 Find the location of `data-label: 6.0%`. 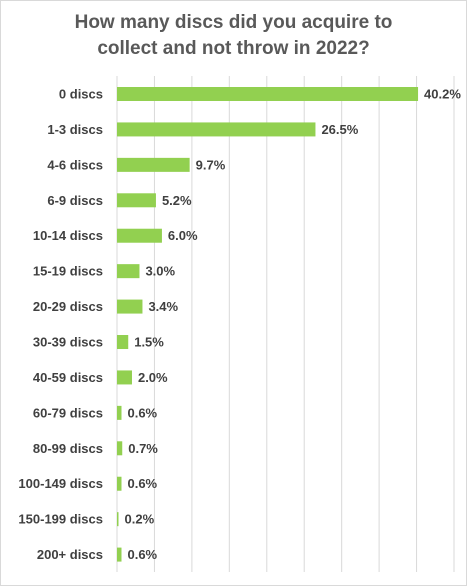

data-label: 6.0% is located at coordinates (183, 235).